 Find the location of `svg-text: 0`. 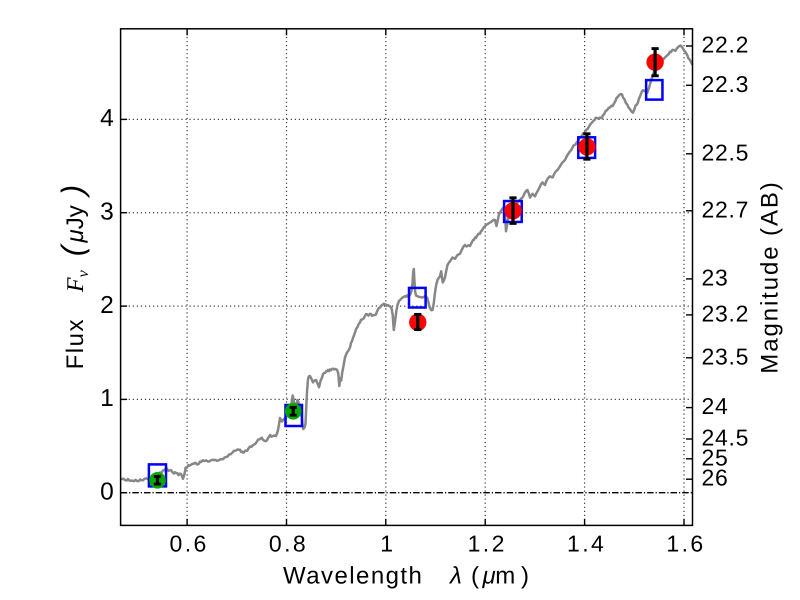

svg-text: 0 is located at coordinates (107, 492).